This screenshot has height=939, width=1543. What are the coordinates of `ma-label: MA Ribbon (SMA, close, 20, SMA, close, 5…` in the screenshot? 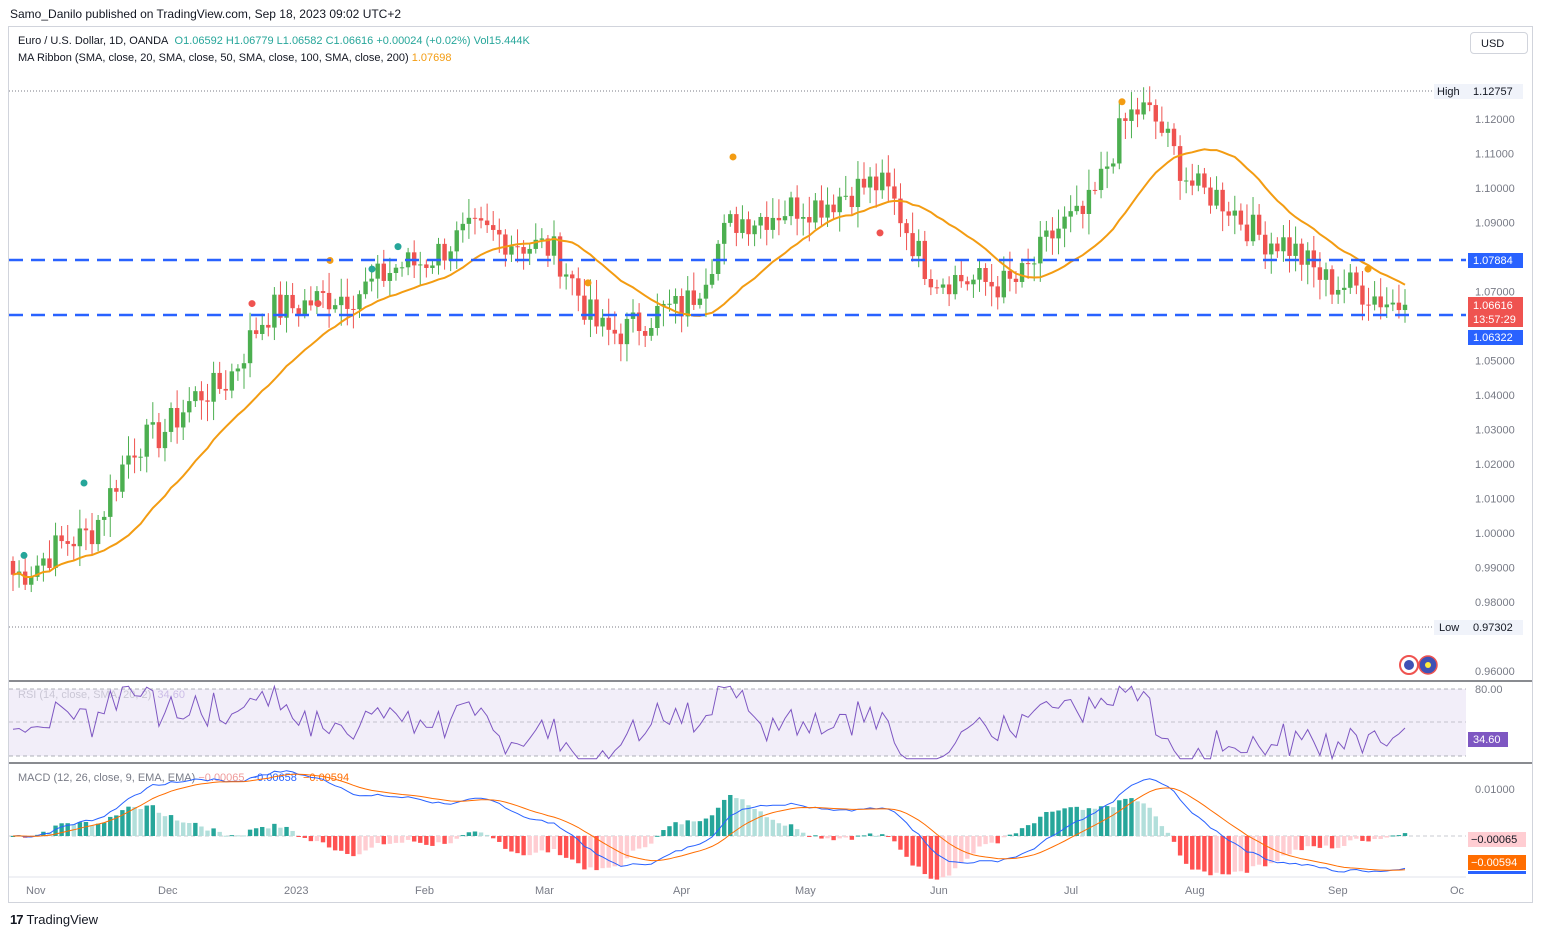 It's located at (213, 58).